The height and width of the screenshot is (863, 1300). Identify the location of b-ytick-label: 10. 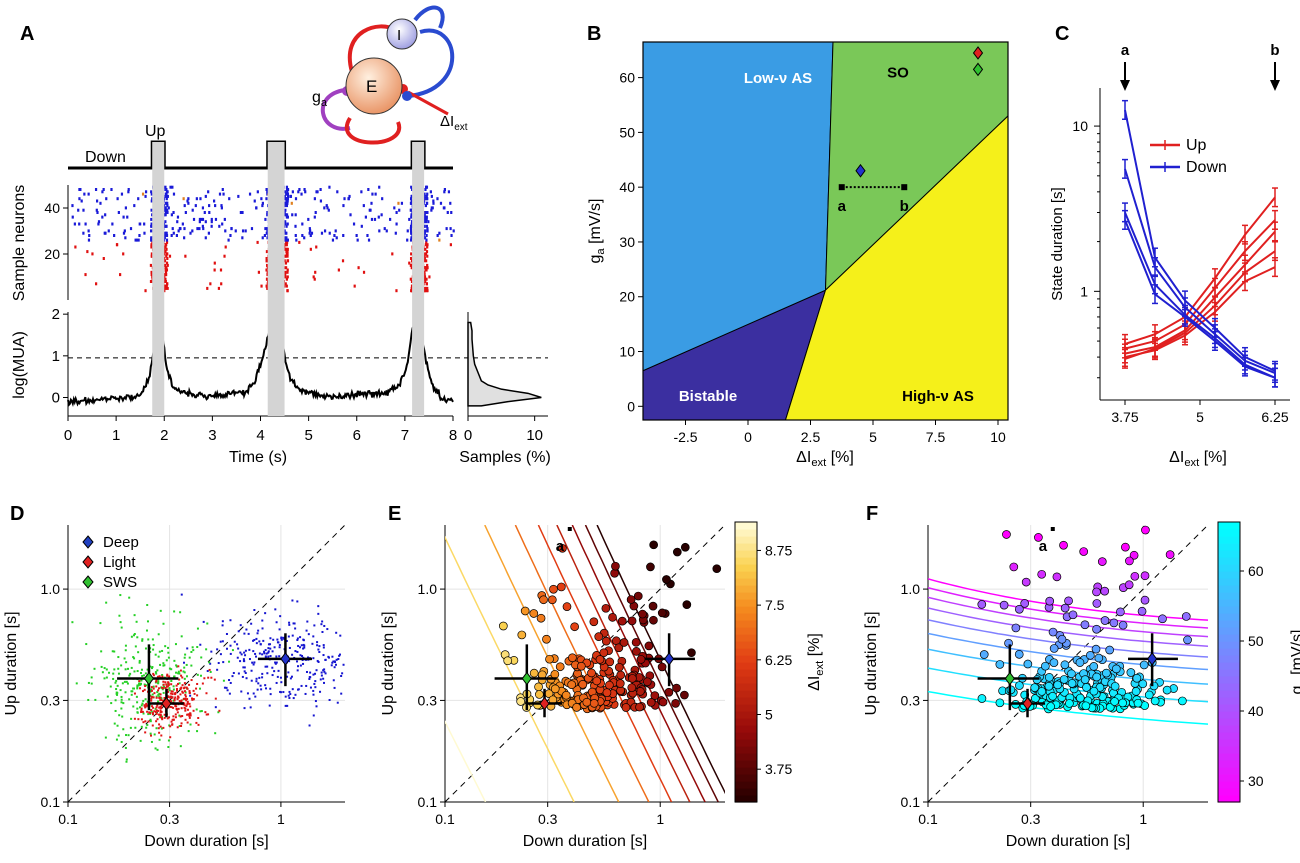
(627, 352).